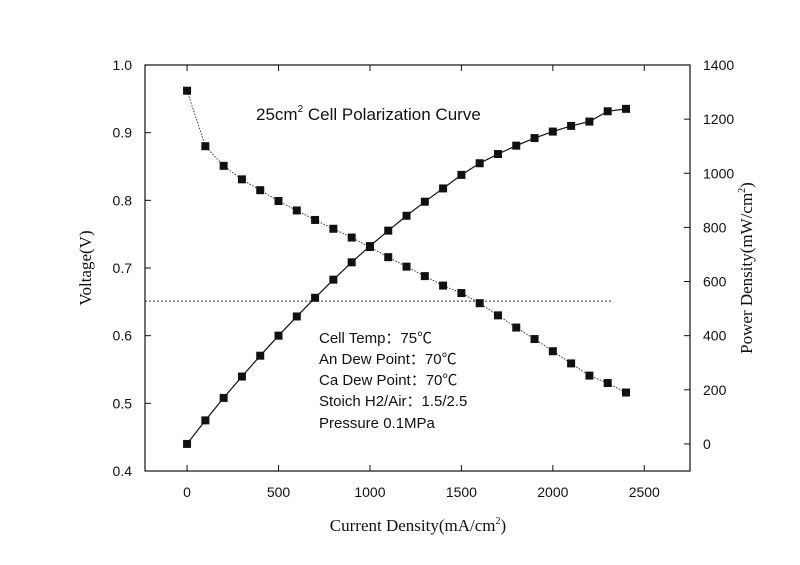 The image size is (800, 565). What do you see at coordinates (123, 133) in the screenshot?
I see `y-left-tick-label: 0.9` at bounding box center [123, 133].